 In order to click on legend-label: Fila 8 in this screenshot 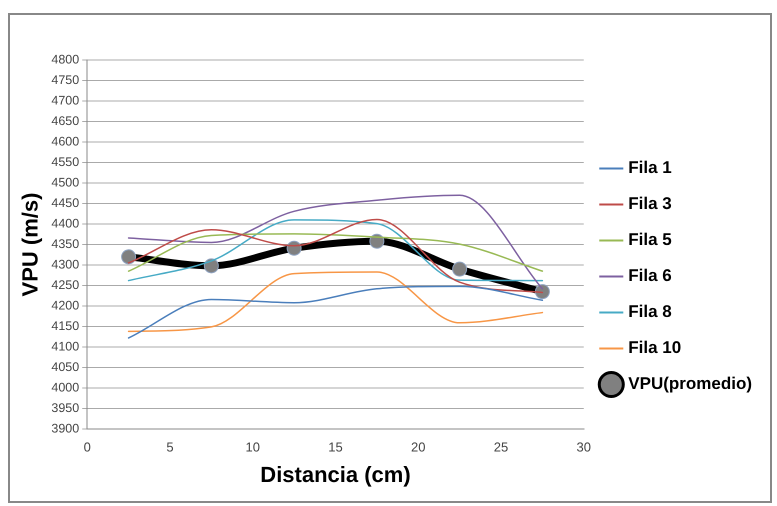, I will do `click(650, 312)`.